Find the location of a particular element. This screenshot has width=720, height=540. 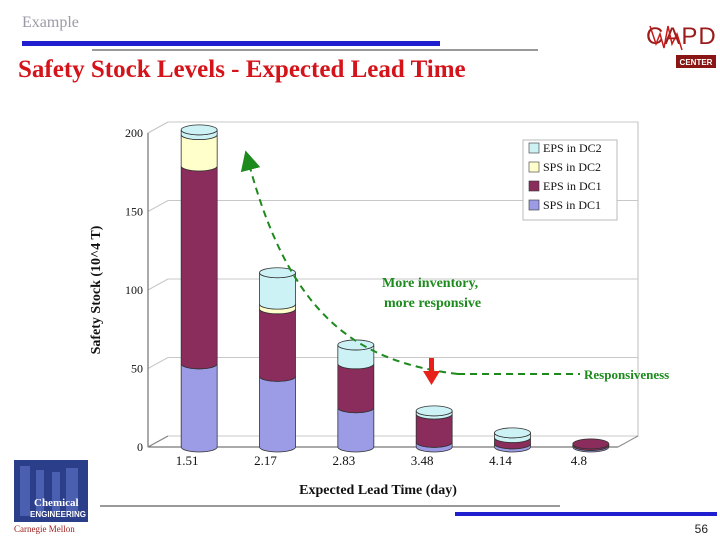

annotation-responsiveness: Responsiveness is located at coordinates (626, 374).